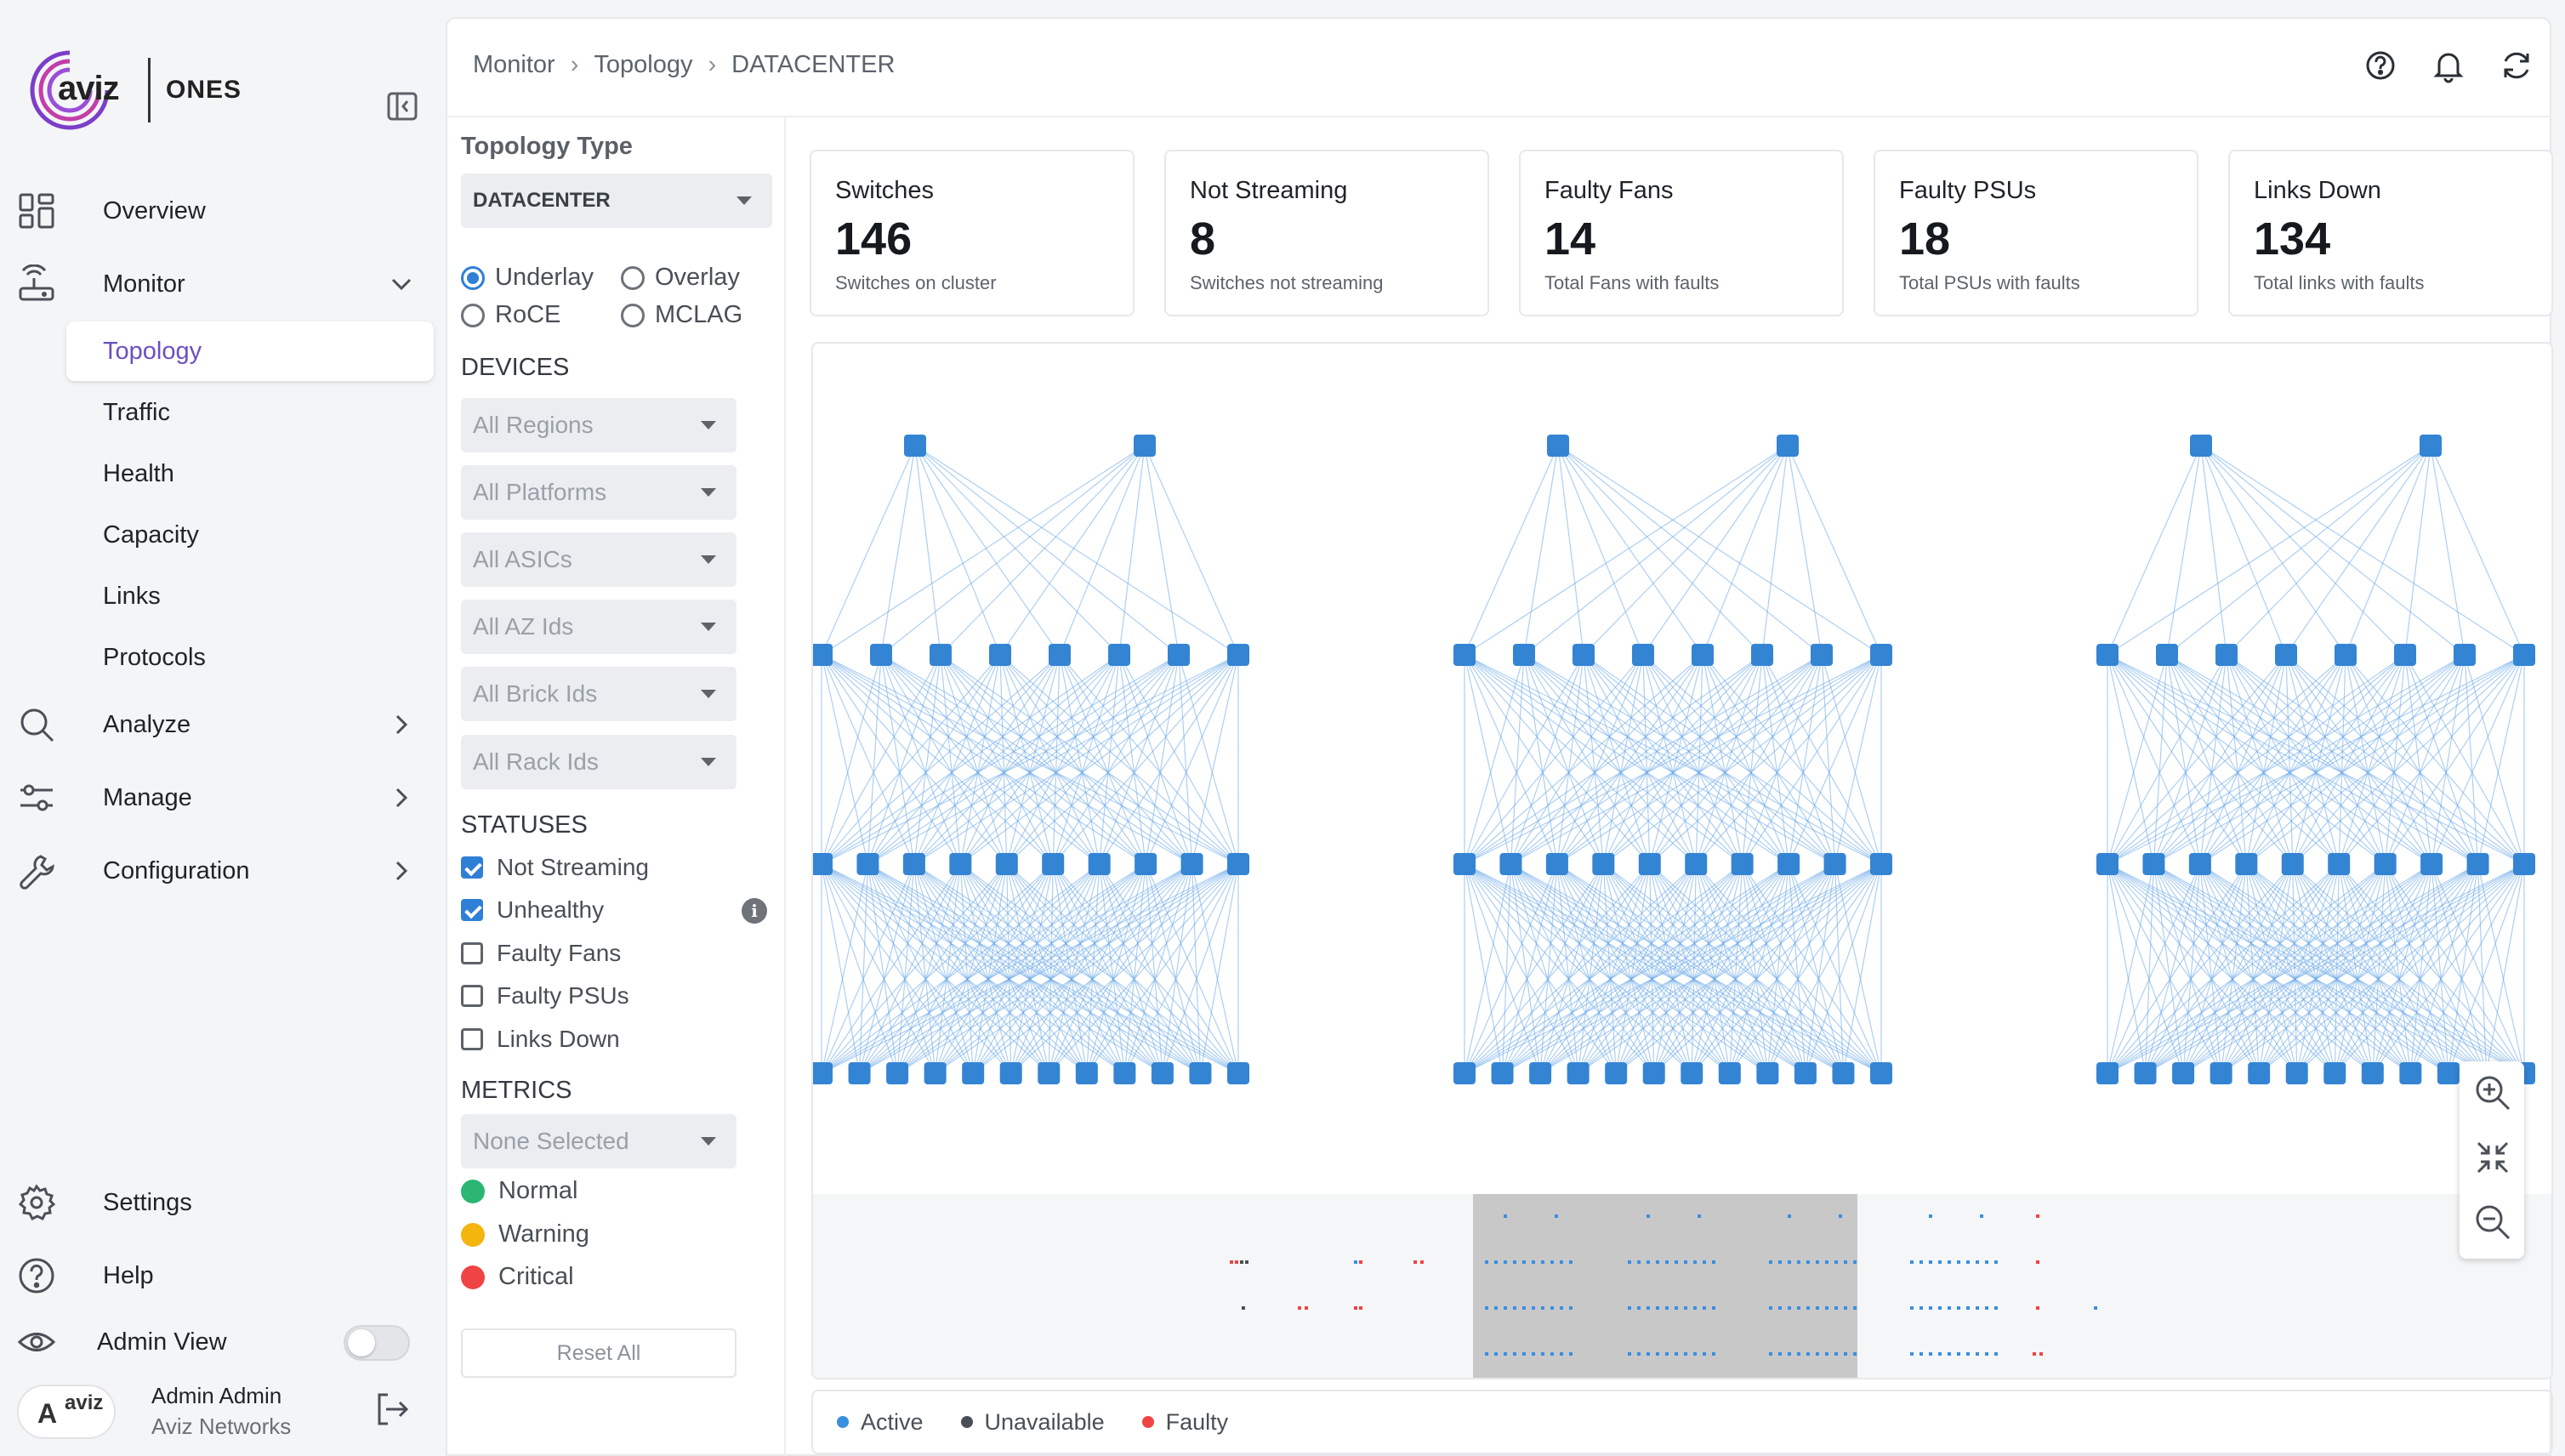  I want to click on rack-ids-select: All Rack Ids, so click(599, 762).